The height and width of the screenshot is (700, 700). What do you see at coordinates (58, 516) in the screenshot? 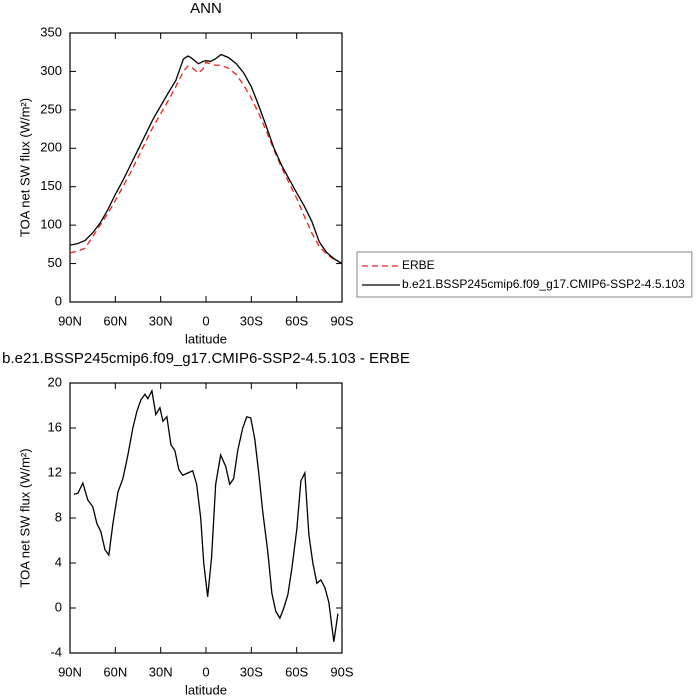
I see `y-tick-label: 8` at bounding box center [58, 516].